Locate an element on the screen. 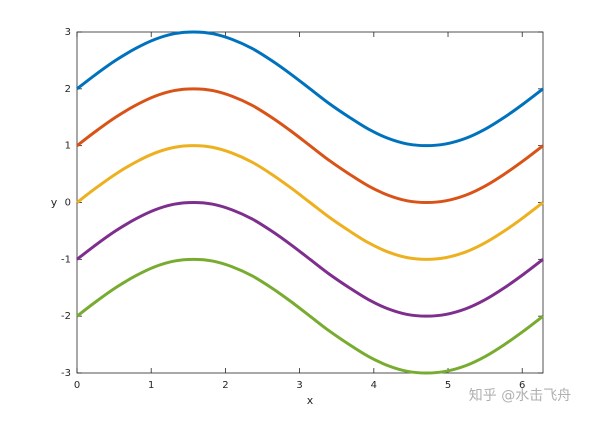 The width and height of the screenshot is (600, 424). x-tick-label: 2 is located at coordinates (225, 385).